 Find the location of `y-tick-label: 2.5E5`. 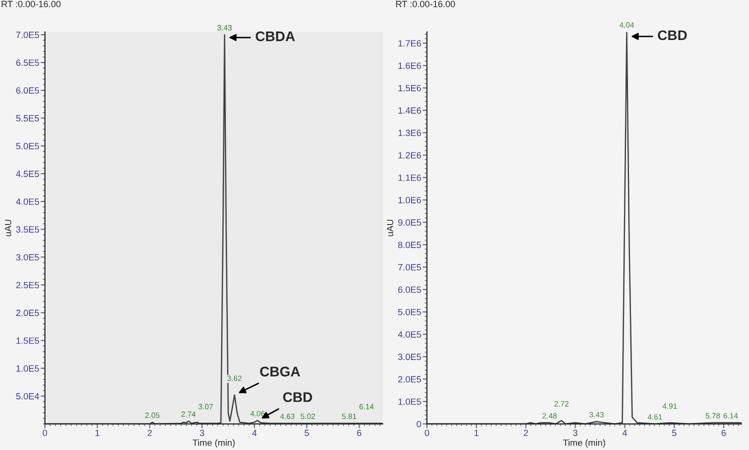

y-tick-label: 2.5E5 is located at coordinates (28, 285).